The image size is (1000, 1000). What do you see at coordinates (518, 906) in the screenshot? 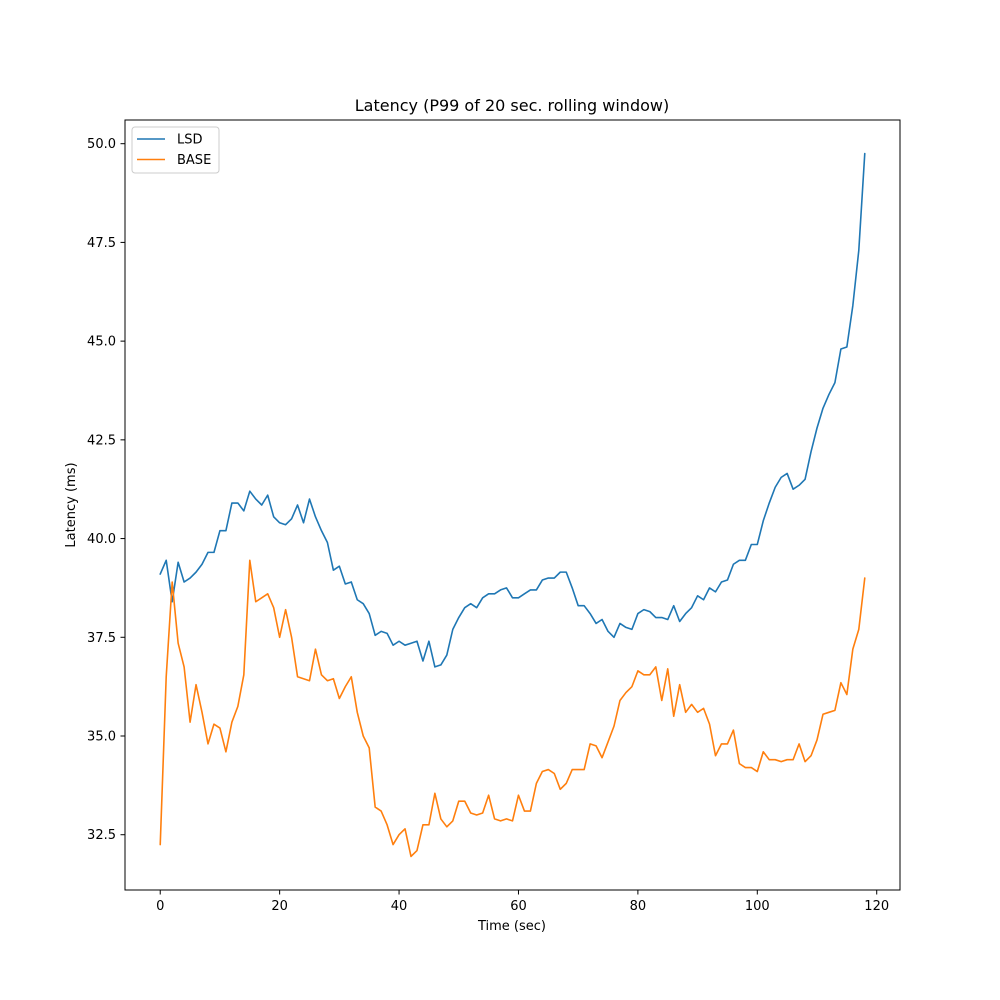
I see `x-tick-label: 60` at bounding box center [518, 906].